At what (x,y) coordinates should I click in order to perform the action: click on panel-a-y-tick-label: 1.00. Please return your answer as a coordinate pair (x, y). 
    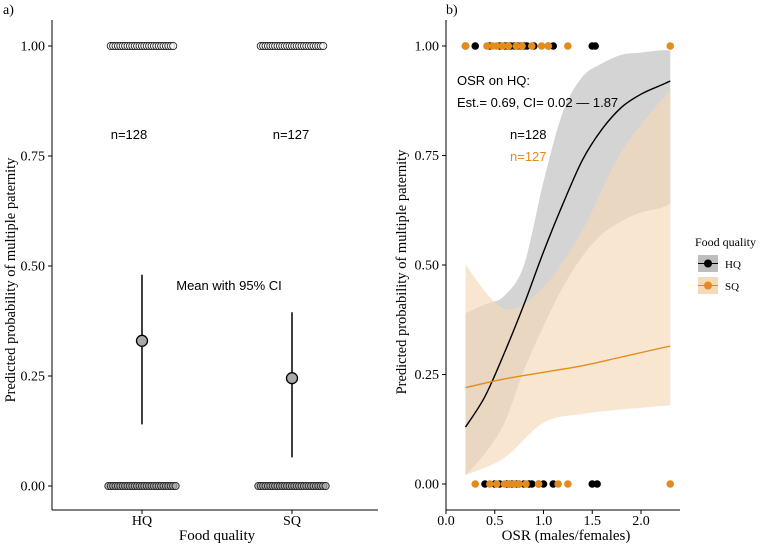
    Looking at the image, I should click on (33, 47).